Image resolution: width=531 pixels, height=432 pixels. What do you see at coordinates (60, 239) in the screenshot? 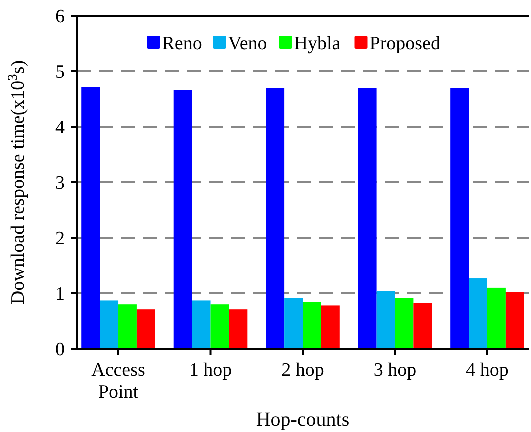
I see `y-tick-label: 2` at bounding box center [60, 239].